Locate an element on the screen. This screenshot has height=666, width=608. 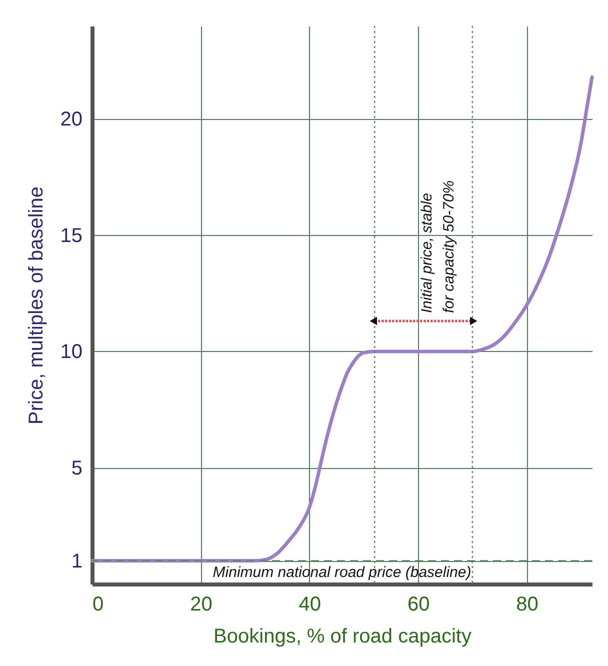
y-tick-label: 5 is located at coordinates (76, 468).